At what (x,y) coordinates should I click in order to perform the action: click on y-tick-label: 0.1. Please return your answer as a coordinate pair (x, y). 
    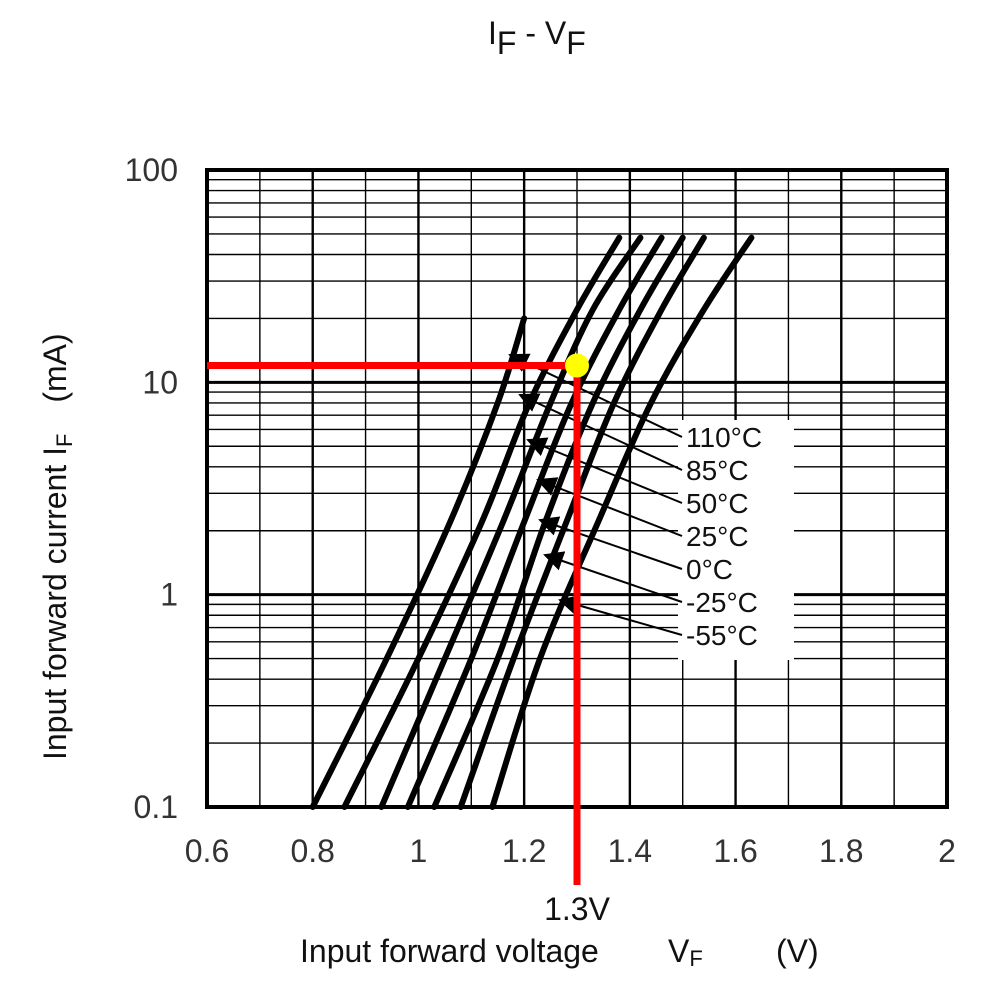
    Looking at the image, I should click on (156, 807).